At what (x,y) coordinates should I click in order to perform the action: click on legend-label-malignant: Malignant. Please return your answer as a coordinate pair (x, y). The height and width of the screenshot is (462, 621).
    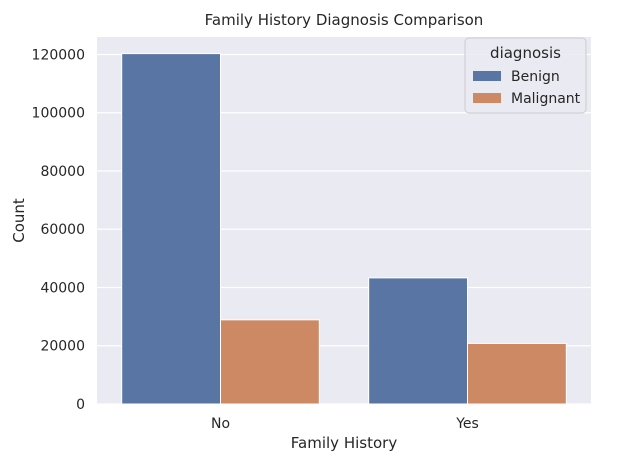
    Looking at the image, I should click on (546, 99).